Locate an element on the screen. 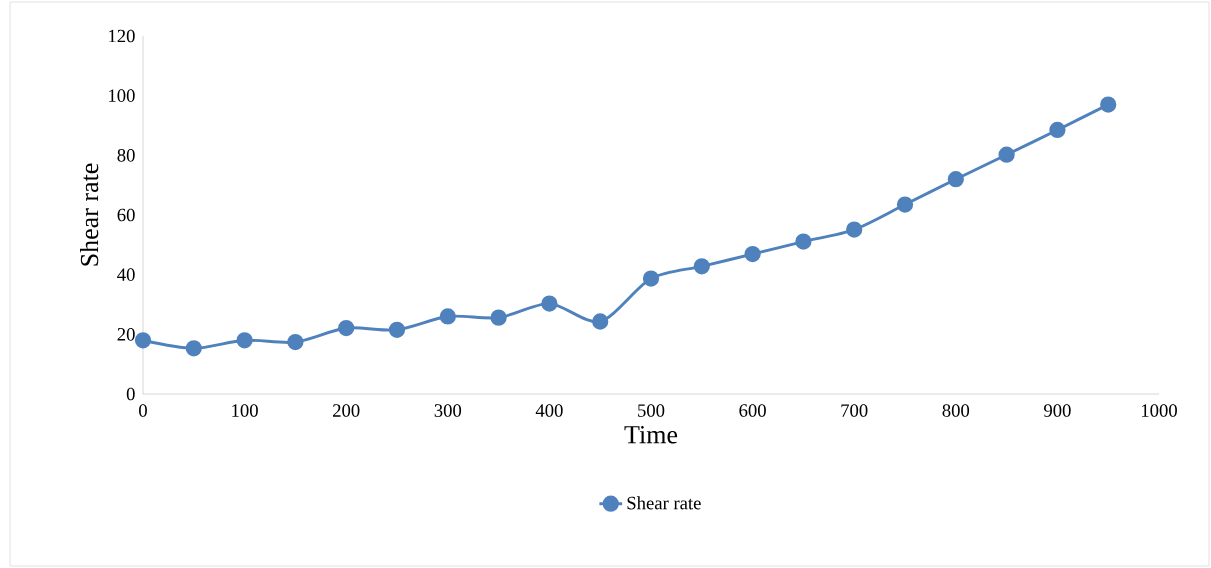 This screenshot has width=1211, height=568. x-tick-label: 500 is located at coordinates (651, 410).